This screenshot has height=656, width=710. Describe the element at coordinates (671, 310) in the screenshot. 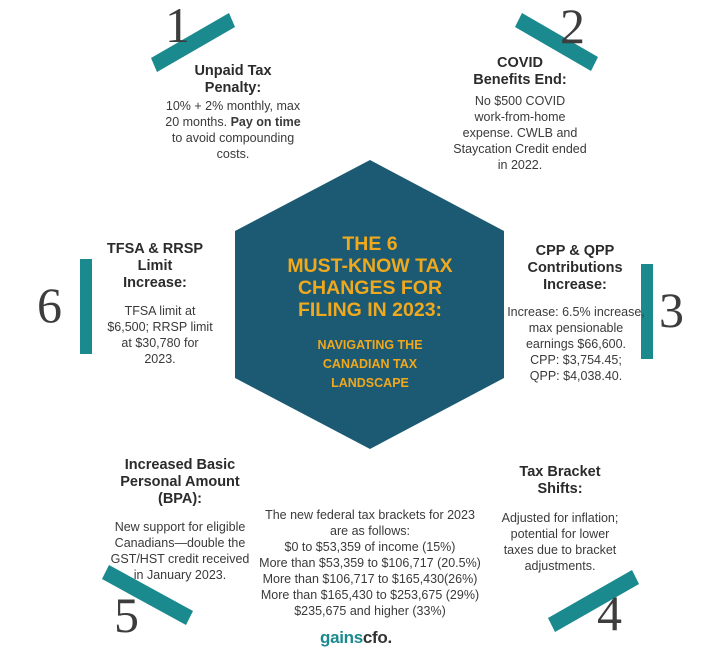

I see `item-number-3: 3` at that location.